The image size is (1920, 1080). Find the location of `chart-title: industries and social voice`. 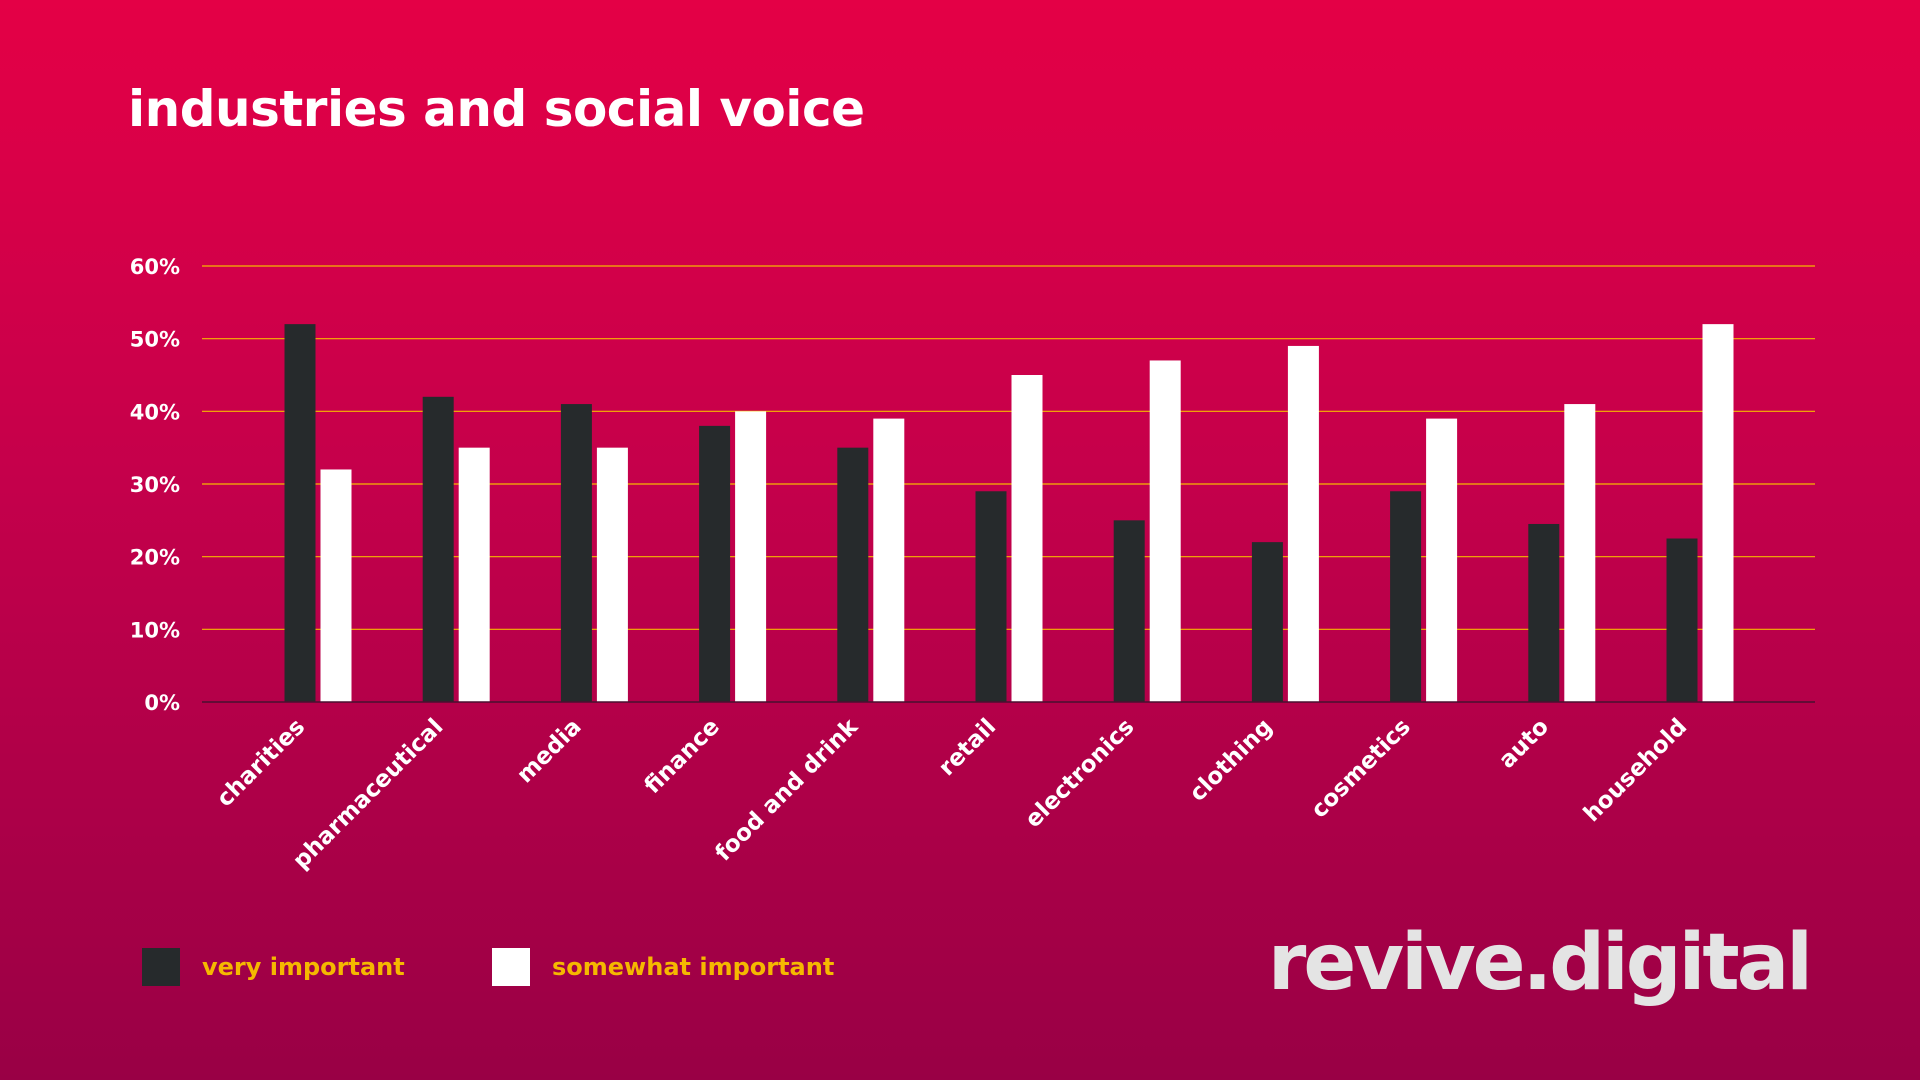

chart-title: industries and social voice is located at coordinates (496, 109).